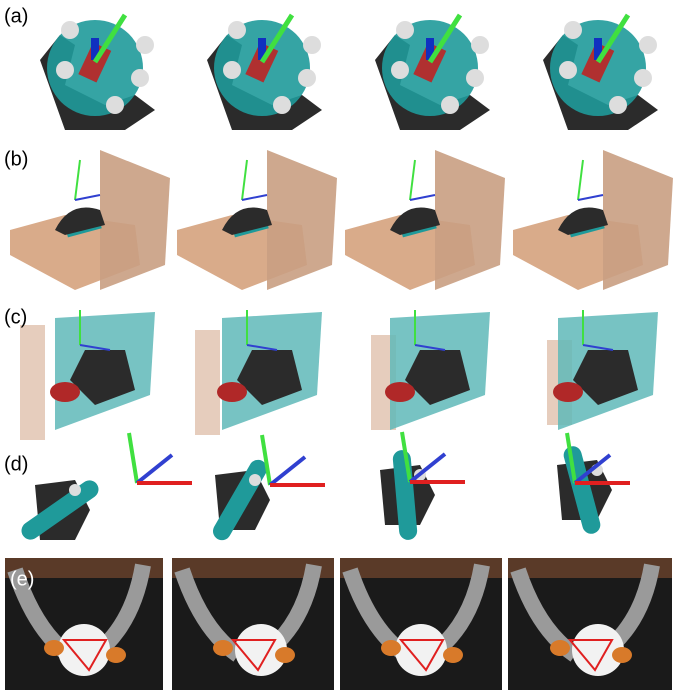 The height and width of the screenshot is (692, 682). Describe the element at coordinates (16, 16) in the screenshot. I see `panel-label: (a)` at that location.